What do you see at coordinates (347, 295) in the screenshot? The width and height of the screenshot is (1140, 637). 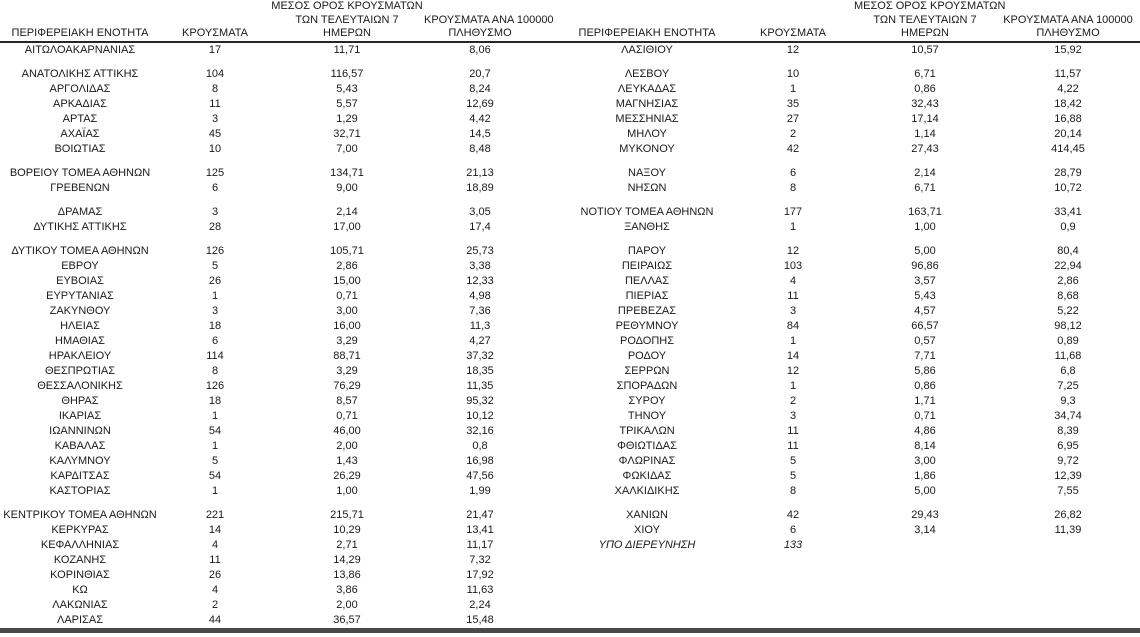 I see `left-avg7-cell: 0,71` at bounding box center [347, 295].